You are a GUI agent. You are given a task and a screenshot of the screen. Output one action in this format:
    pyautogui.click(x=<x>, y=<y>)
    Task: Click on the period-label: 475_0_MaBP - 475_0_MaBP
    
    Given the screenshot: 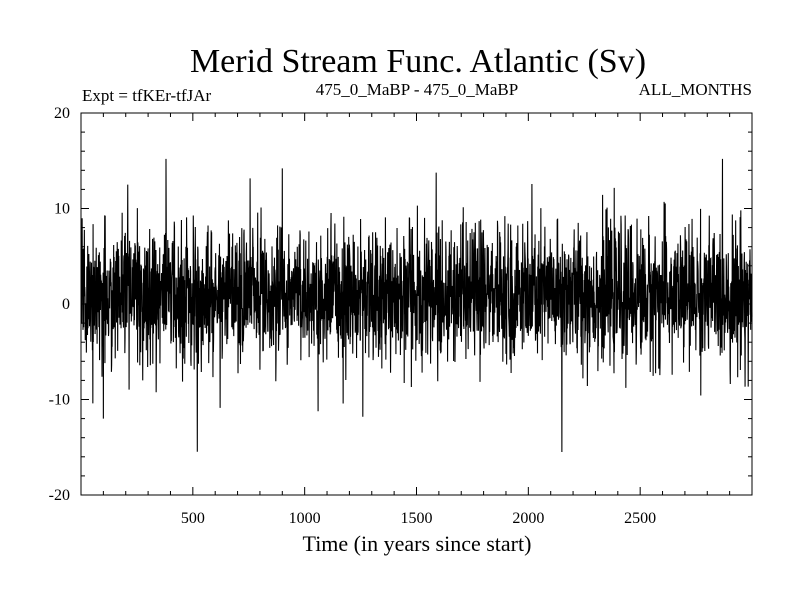 What is the action you would take?
    pyautogui.click(x=417, y=89)
    